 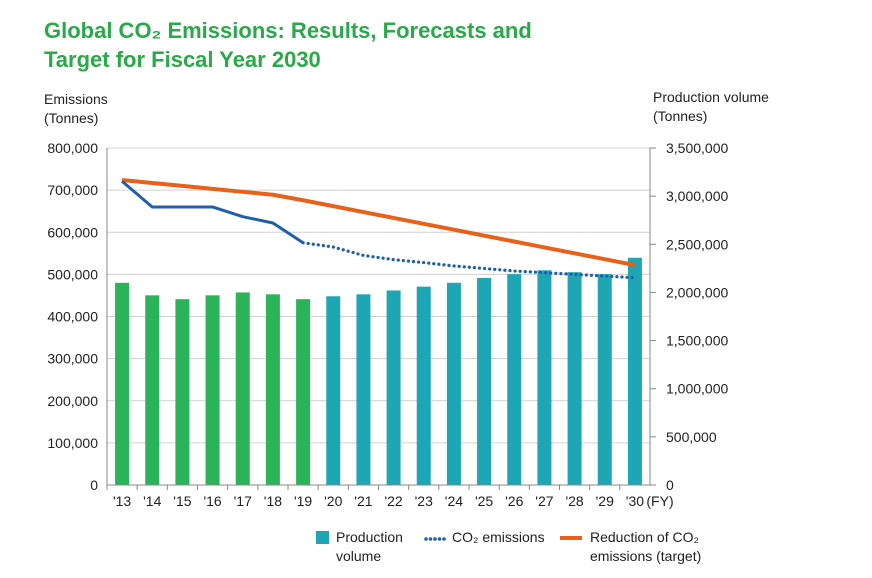 What do you see at coordinates (363, 501) in the screenshot?
I see `x-tick-label: '21` at bounding box center [363, 501].